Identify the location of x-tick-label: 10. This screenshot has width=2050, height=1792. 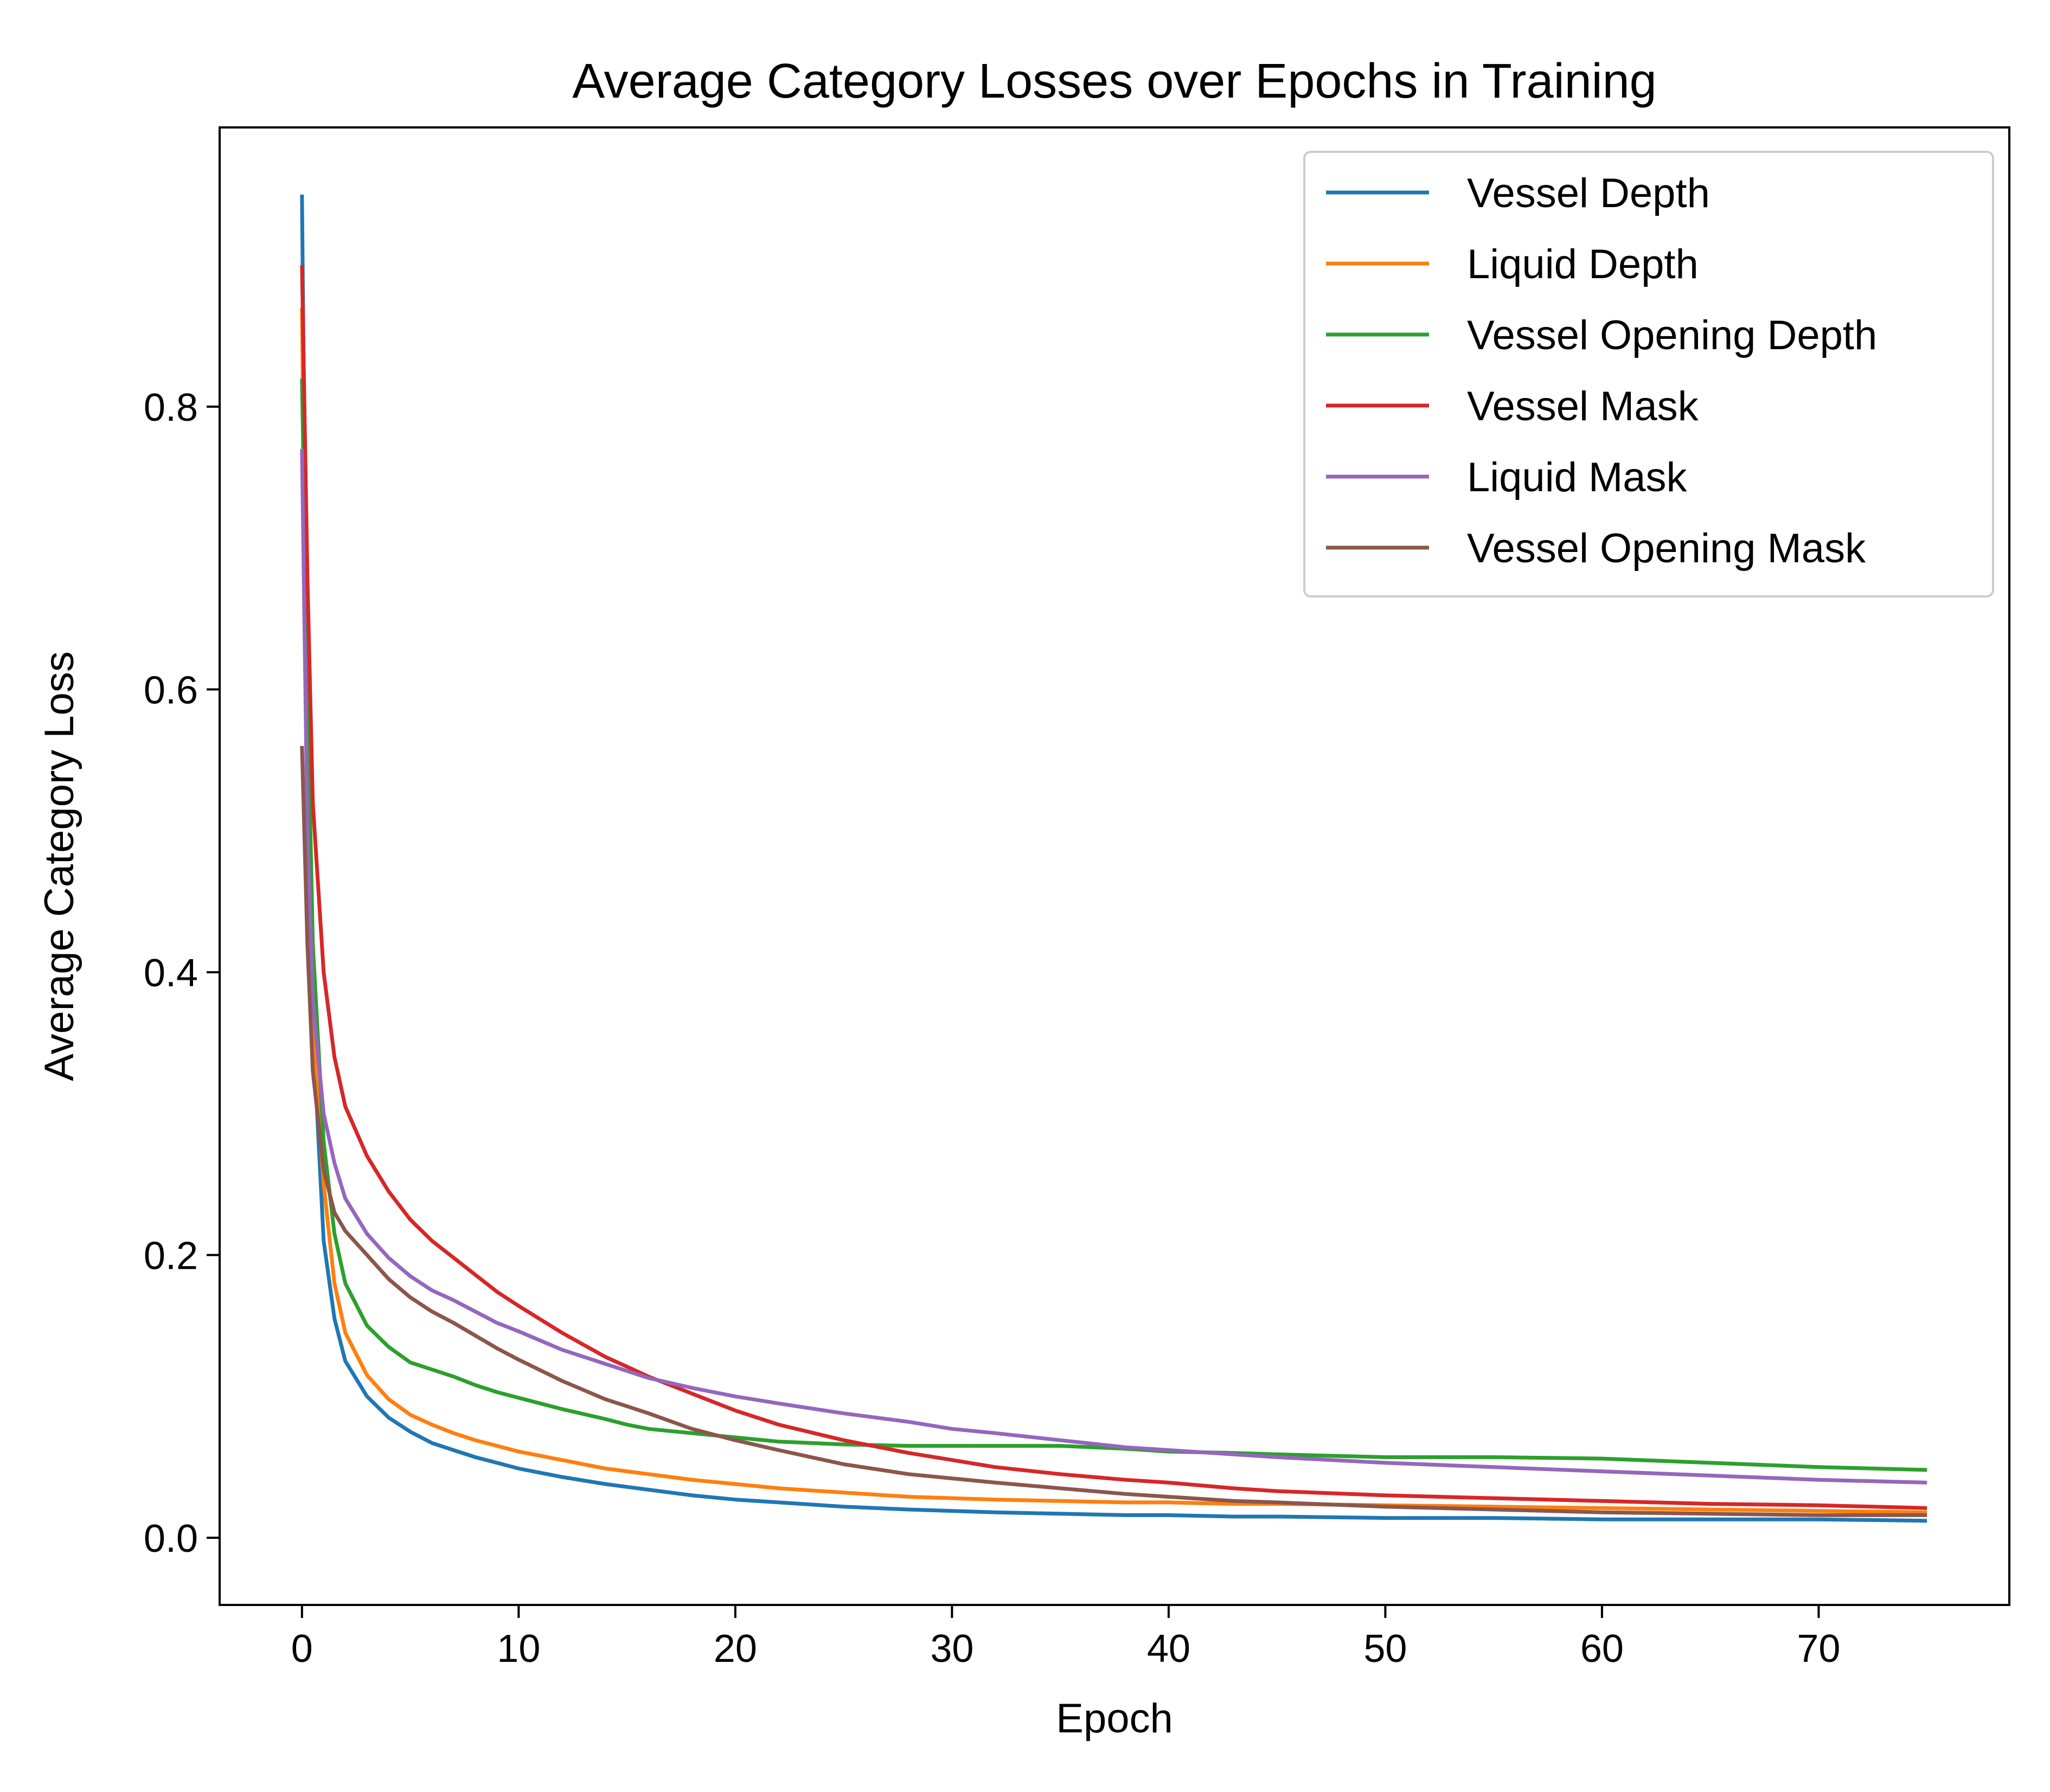
(518, 1649).